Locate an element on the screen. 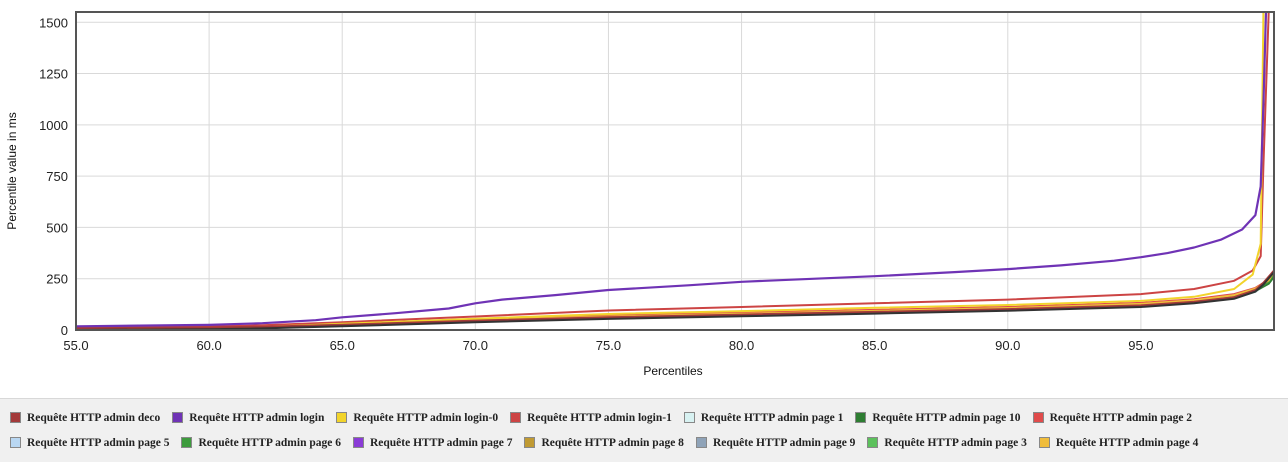 The width and height of the screenshot is (1288, 462). y-tick-label: 500 is located at coordinates (57, 227).